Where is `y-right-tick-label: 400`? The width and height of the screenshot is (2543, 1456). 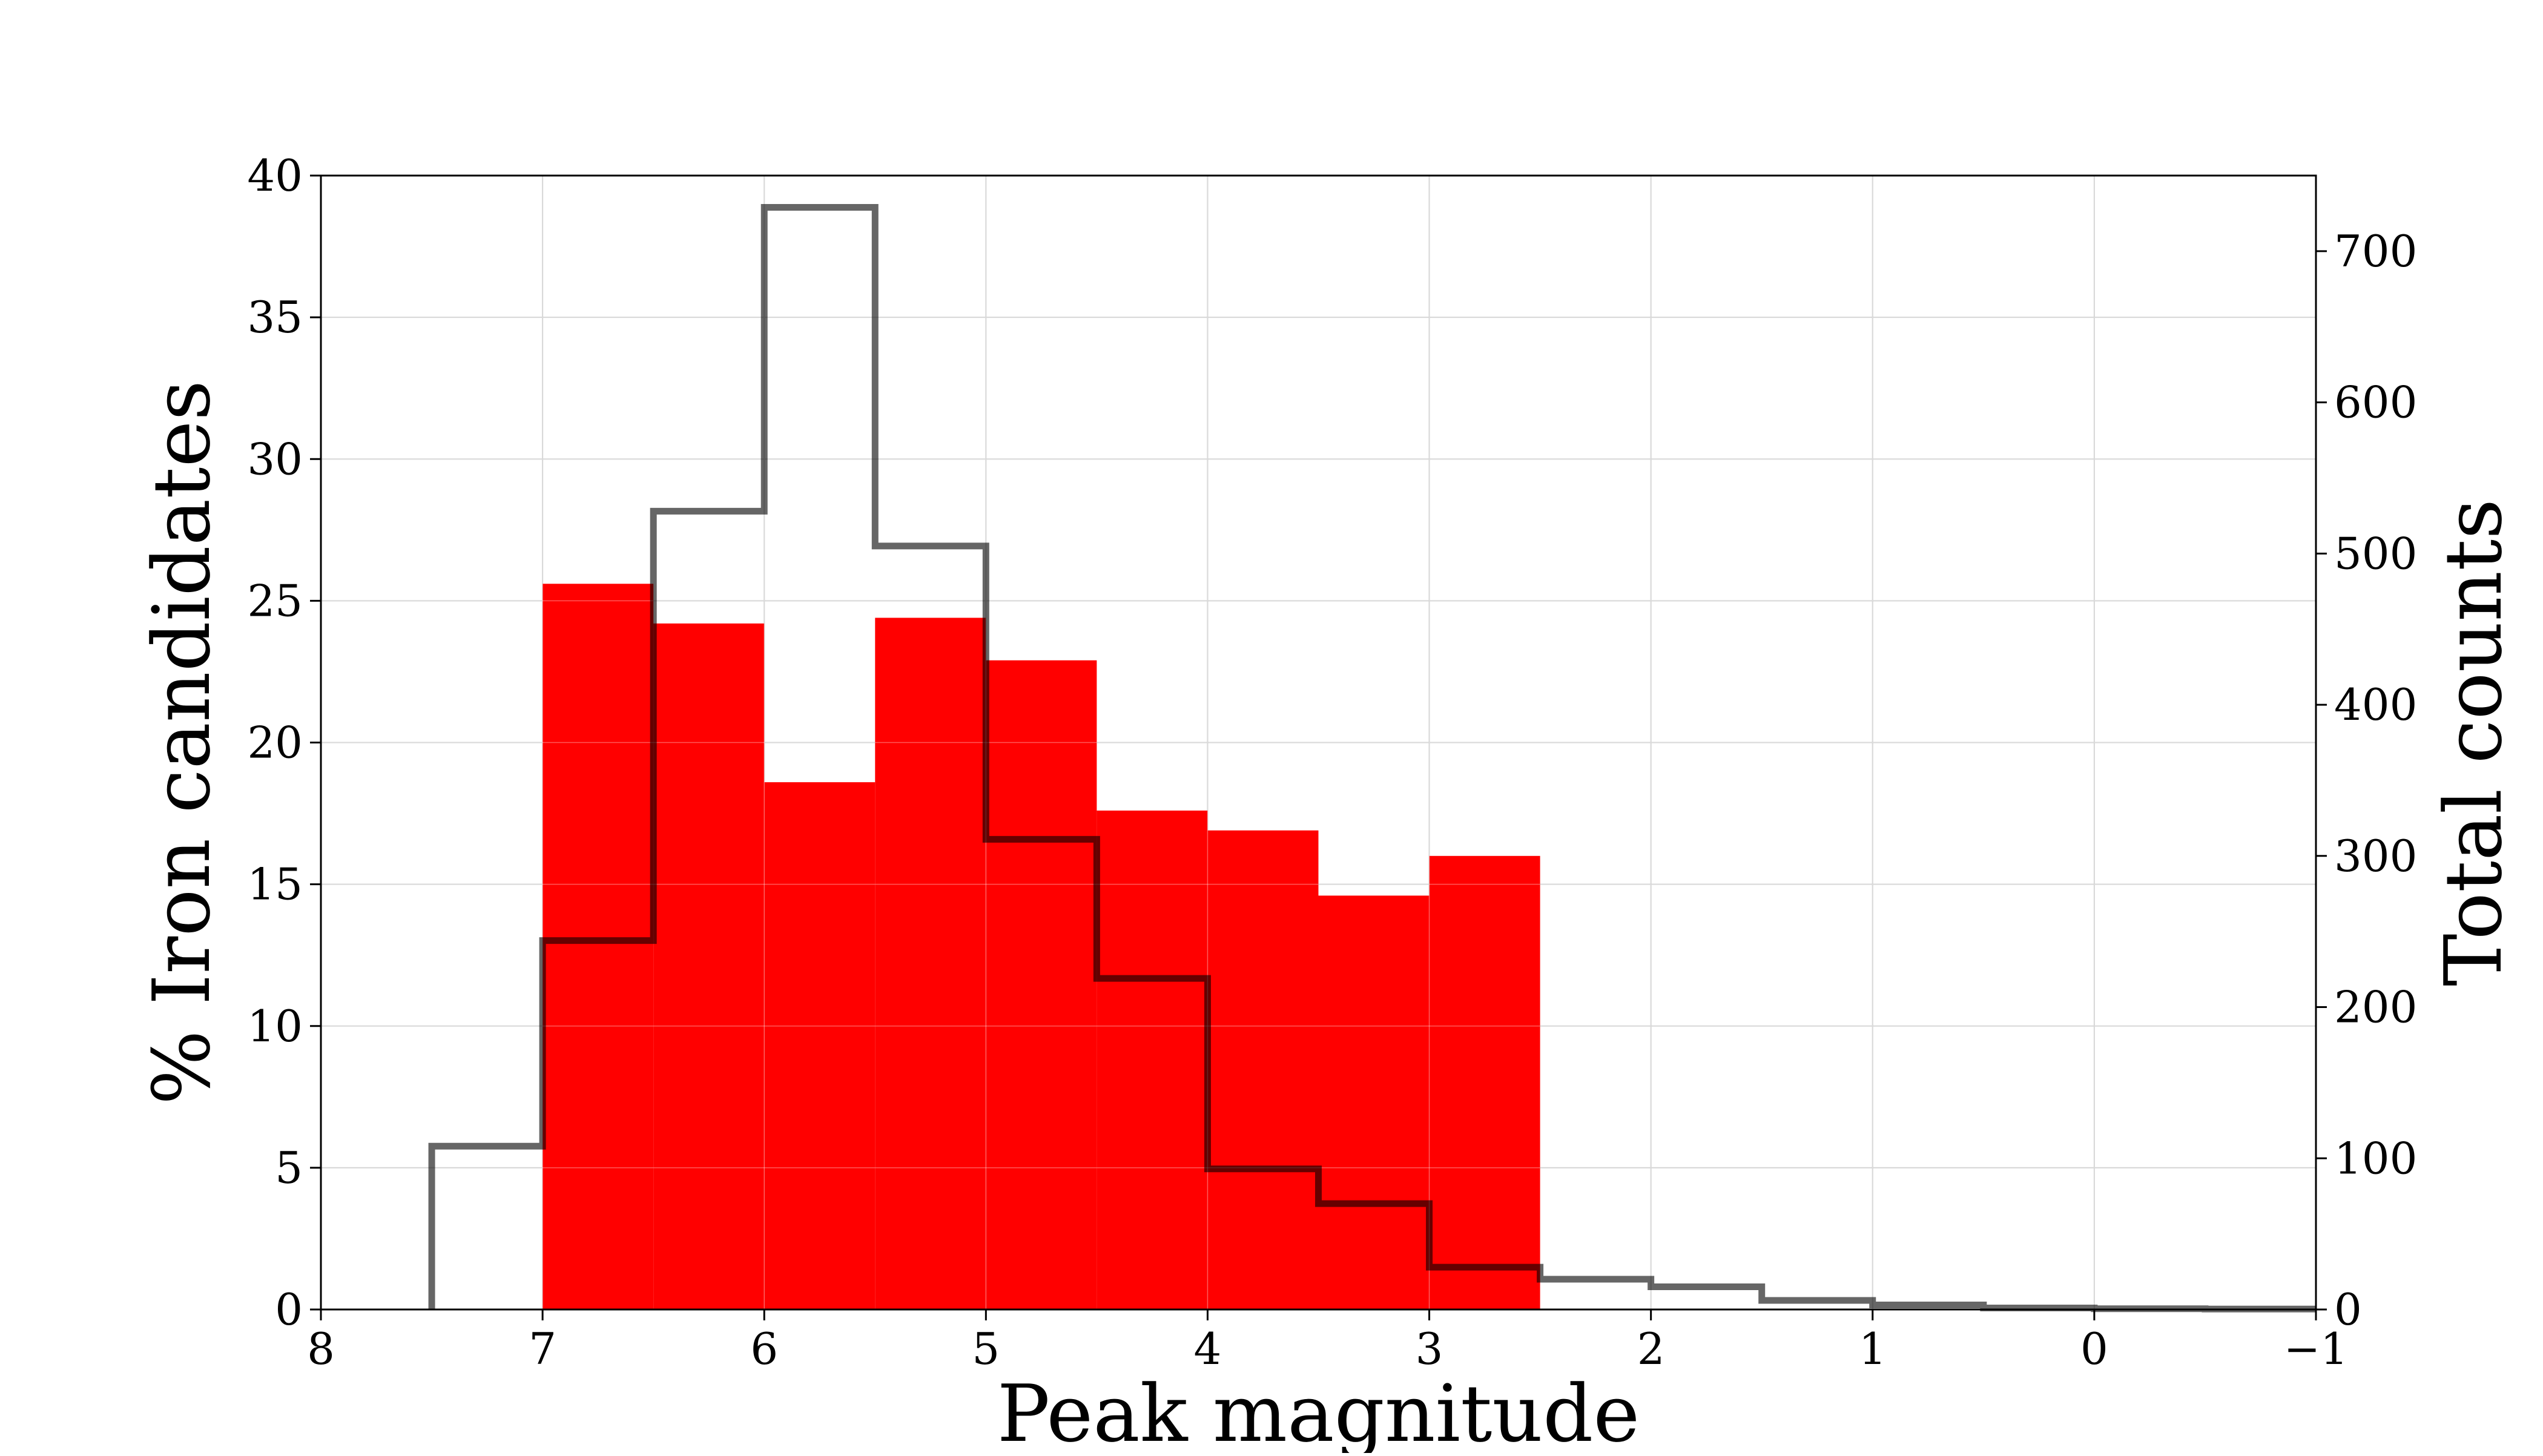
y-right-tick-label: 400 is located at coordinates (2375, 704).